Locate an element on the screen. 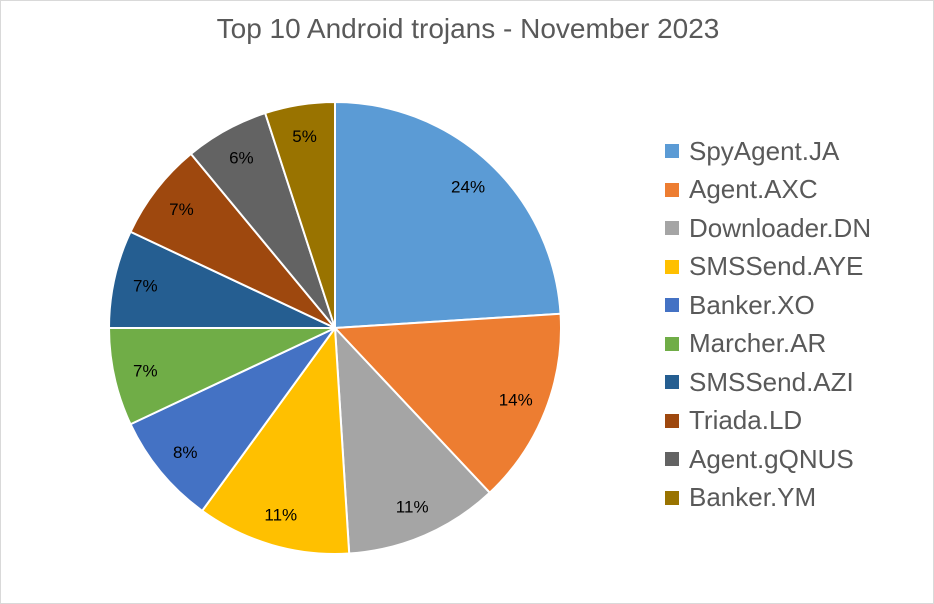 This screenshot has height=604, width=934. legend-item: Agent.AXC is located at coordinates (741, 190).